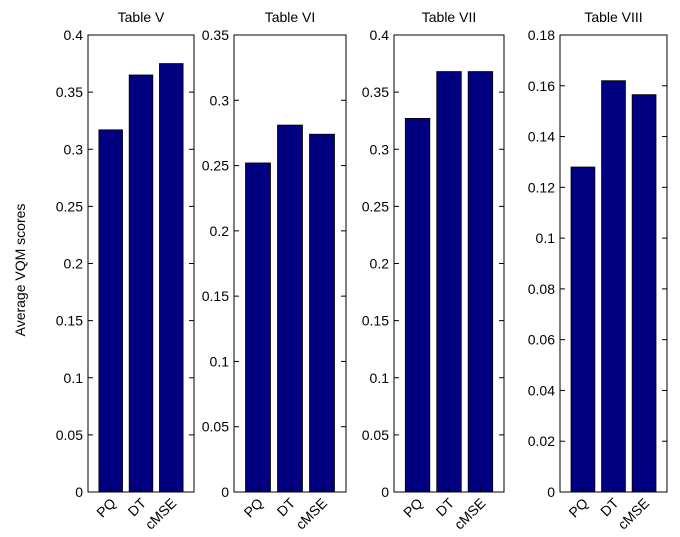 This screenshot has height=537, width=680. I want to click on panel-title: Table VII, so click(449, 17).